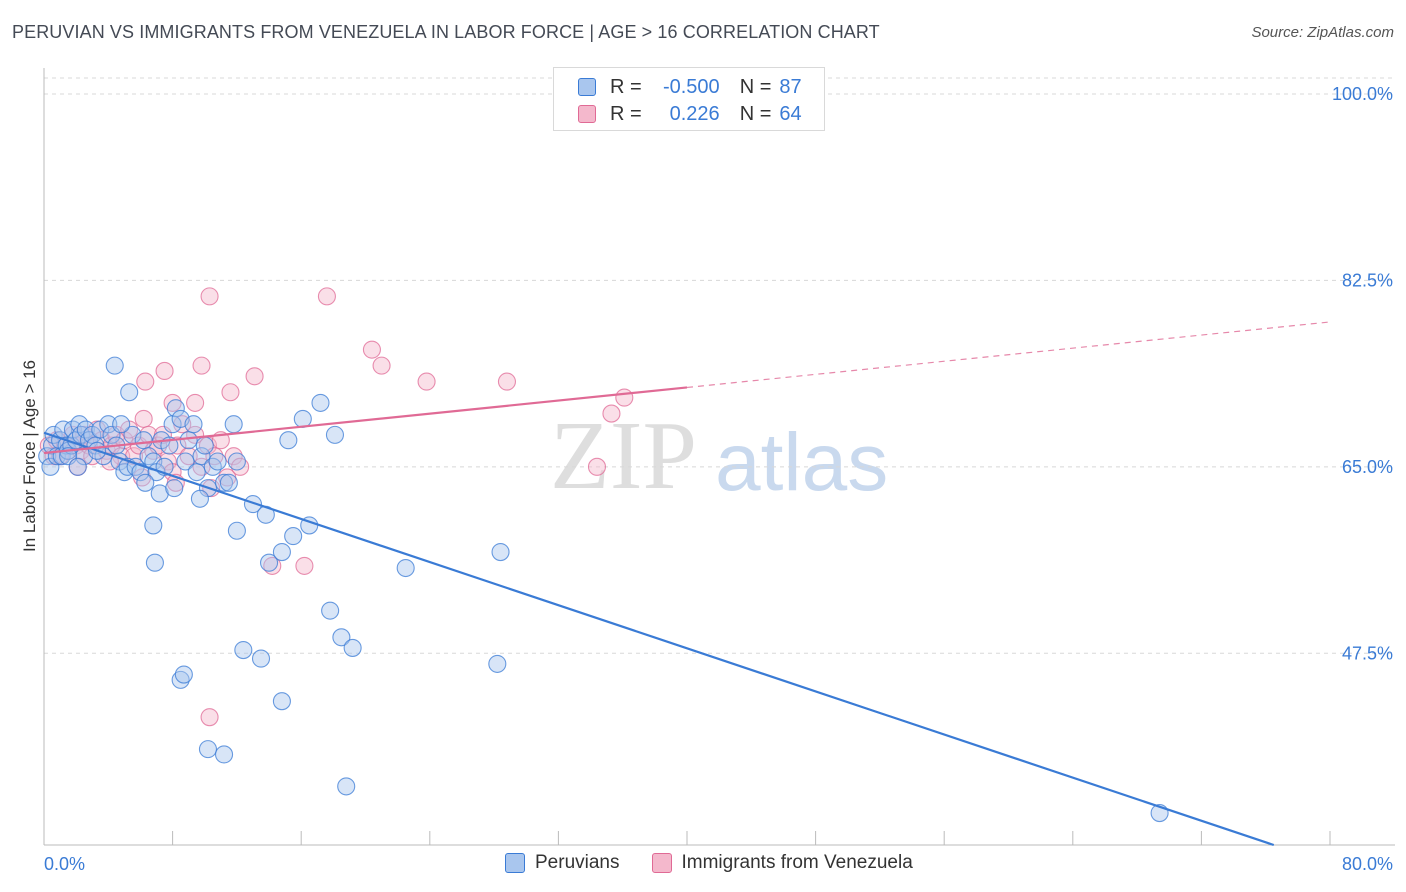  I want to click on y-tick-label: 100.0%, so click(1362, 94).